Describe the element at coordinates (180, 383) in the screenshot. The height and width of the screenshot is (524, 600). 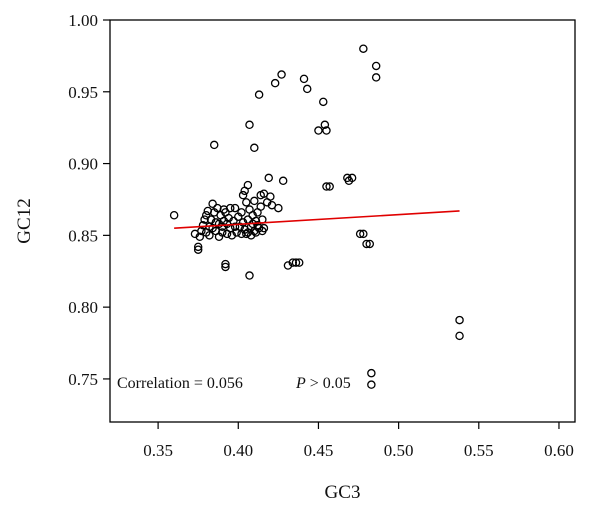
I see `correlation-annotation: Correlation = 0.056` at that location.